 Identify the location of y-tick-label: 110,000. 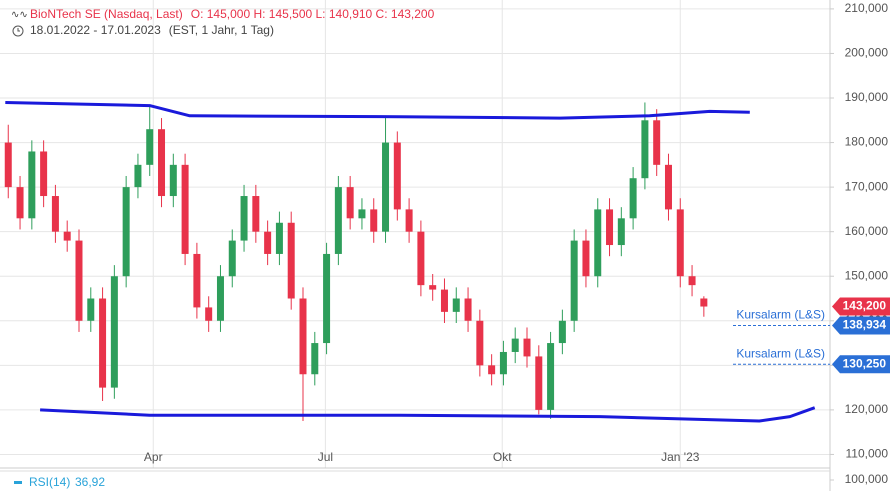
(867, 454).